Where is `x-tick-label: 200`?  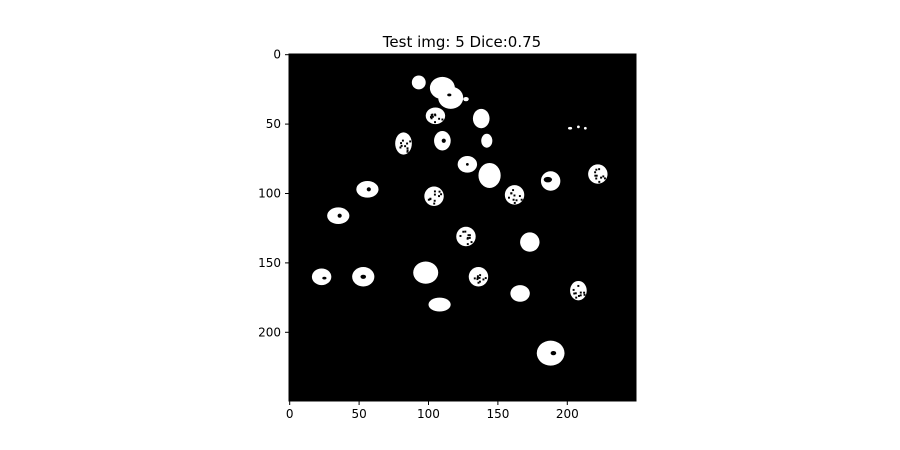
x-tick-label: 200 is located at coordinates (567, 414).